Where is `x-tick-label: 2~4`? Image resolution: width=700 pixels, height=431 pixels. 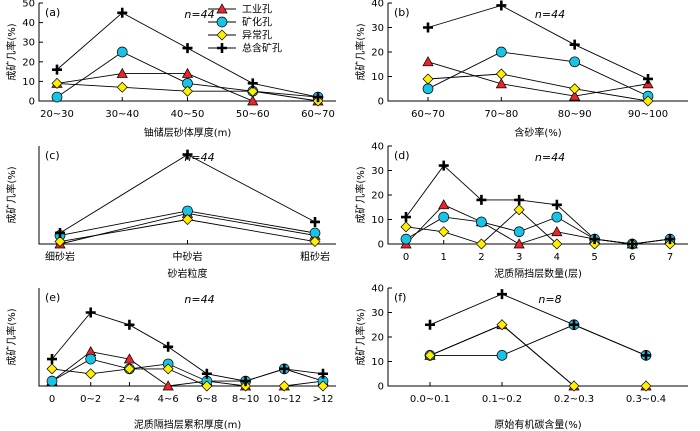
x-tick-label: 2~4 is located at coordinates (129, 399).